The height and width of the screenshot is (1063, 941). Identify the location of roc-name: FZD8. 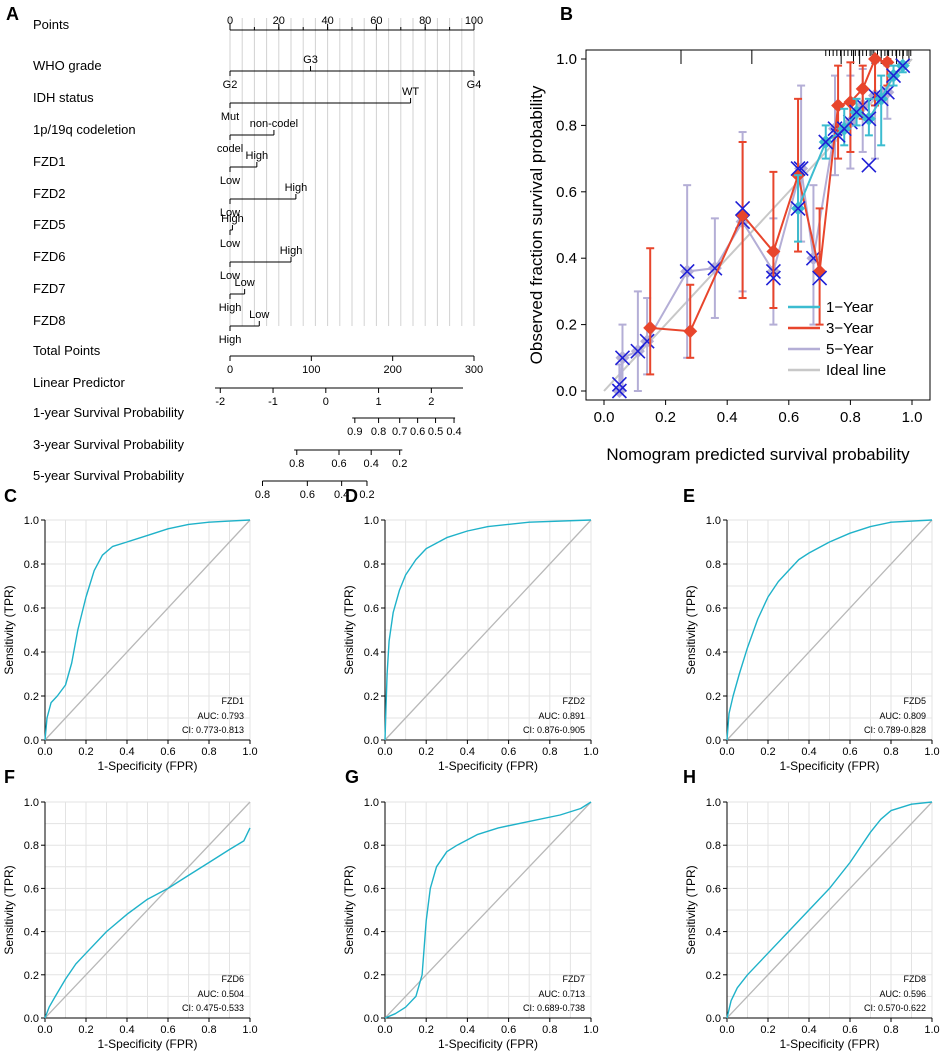
(915, 979).